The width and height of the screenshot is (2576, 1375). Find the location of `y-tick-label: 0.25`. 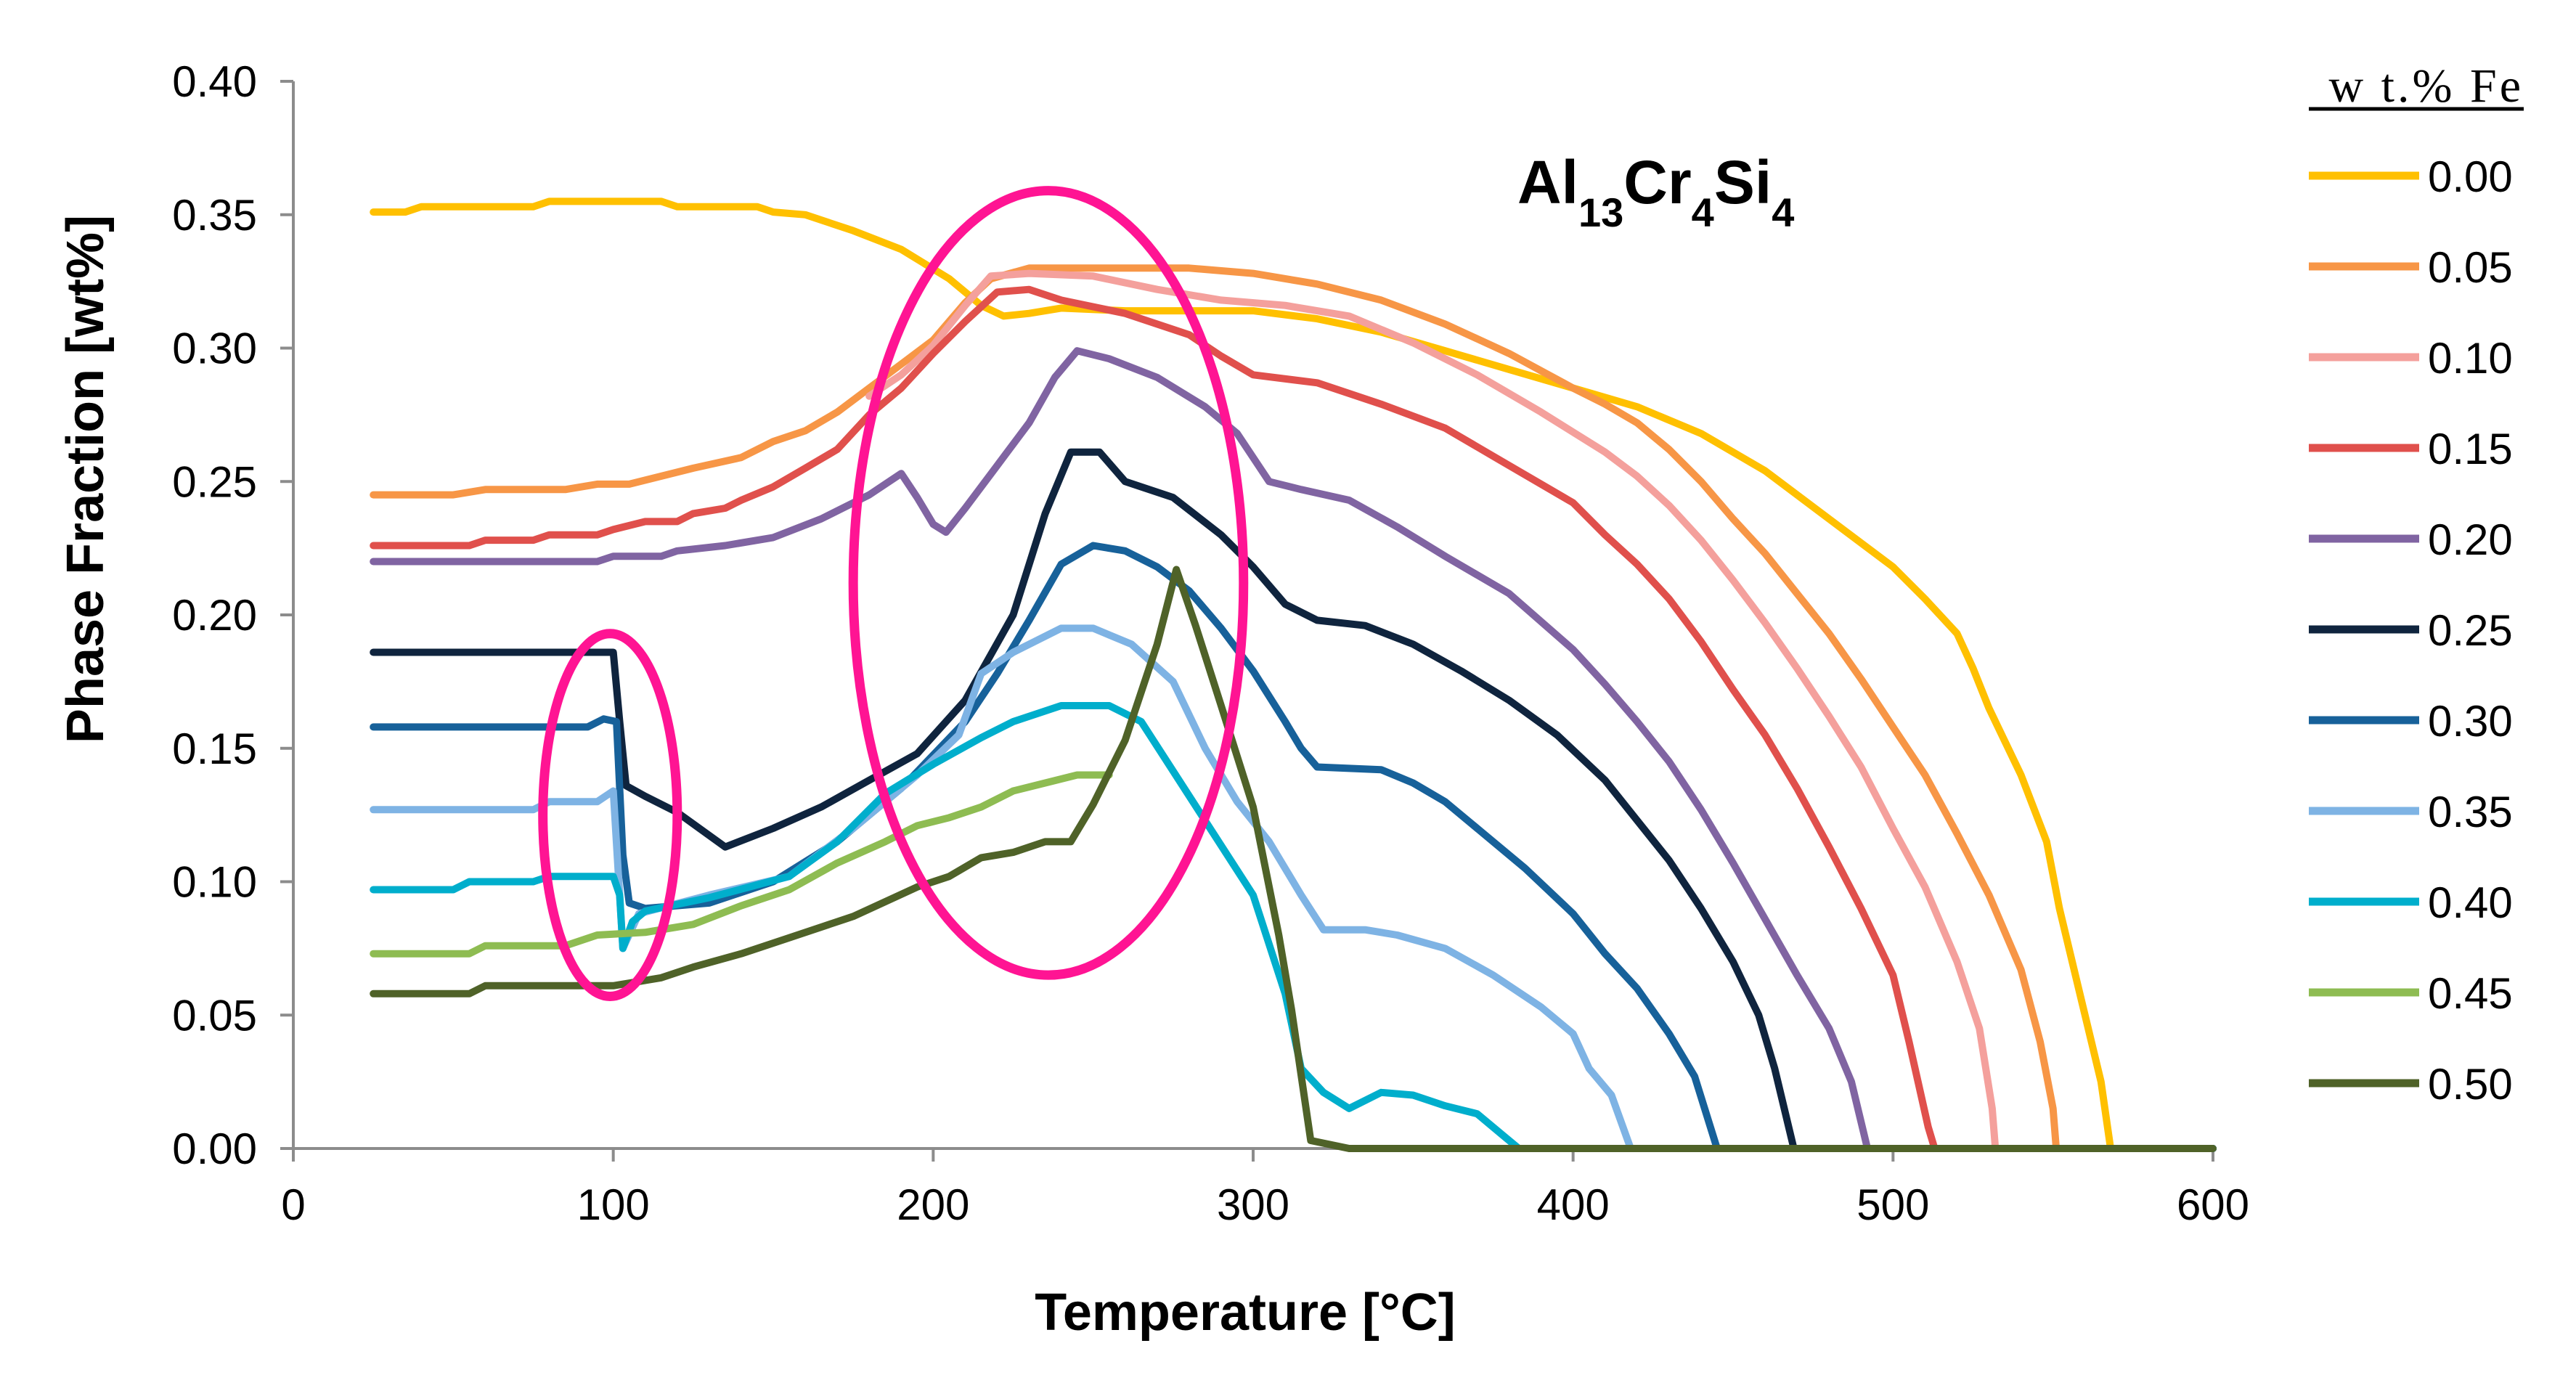

y-tick-label: 0.25 is located at coordinates (214, 482).